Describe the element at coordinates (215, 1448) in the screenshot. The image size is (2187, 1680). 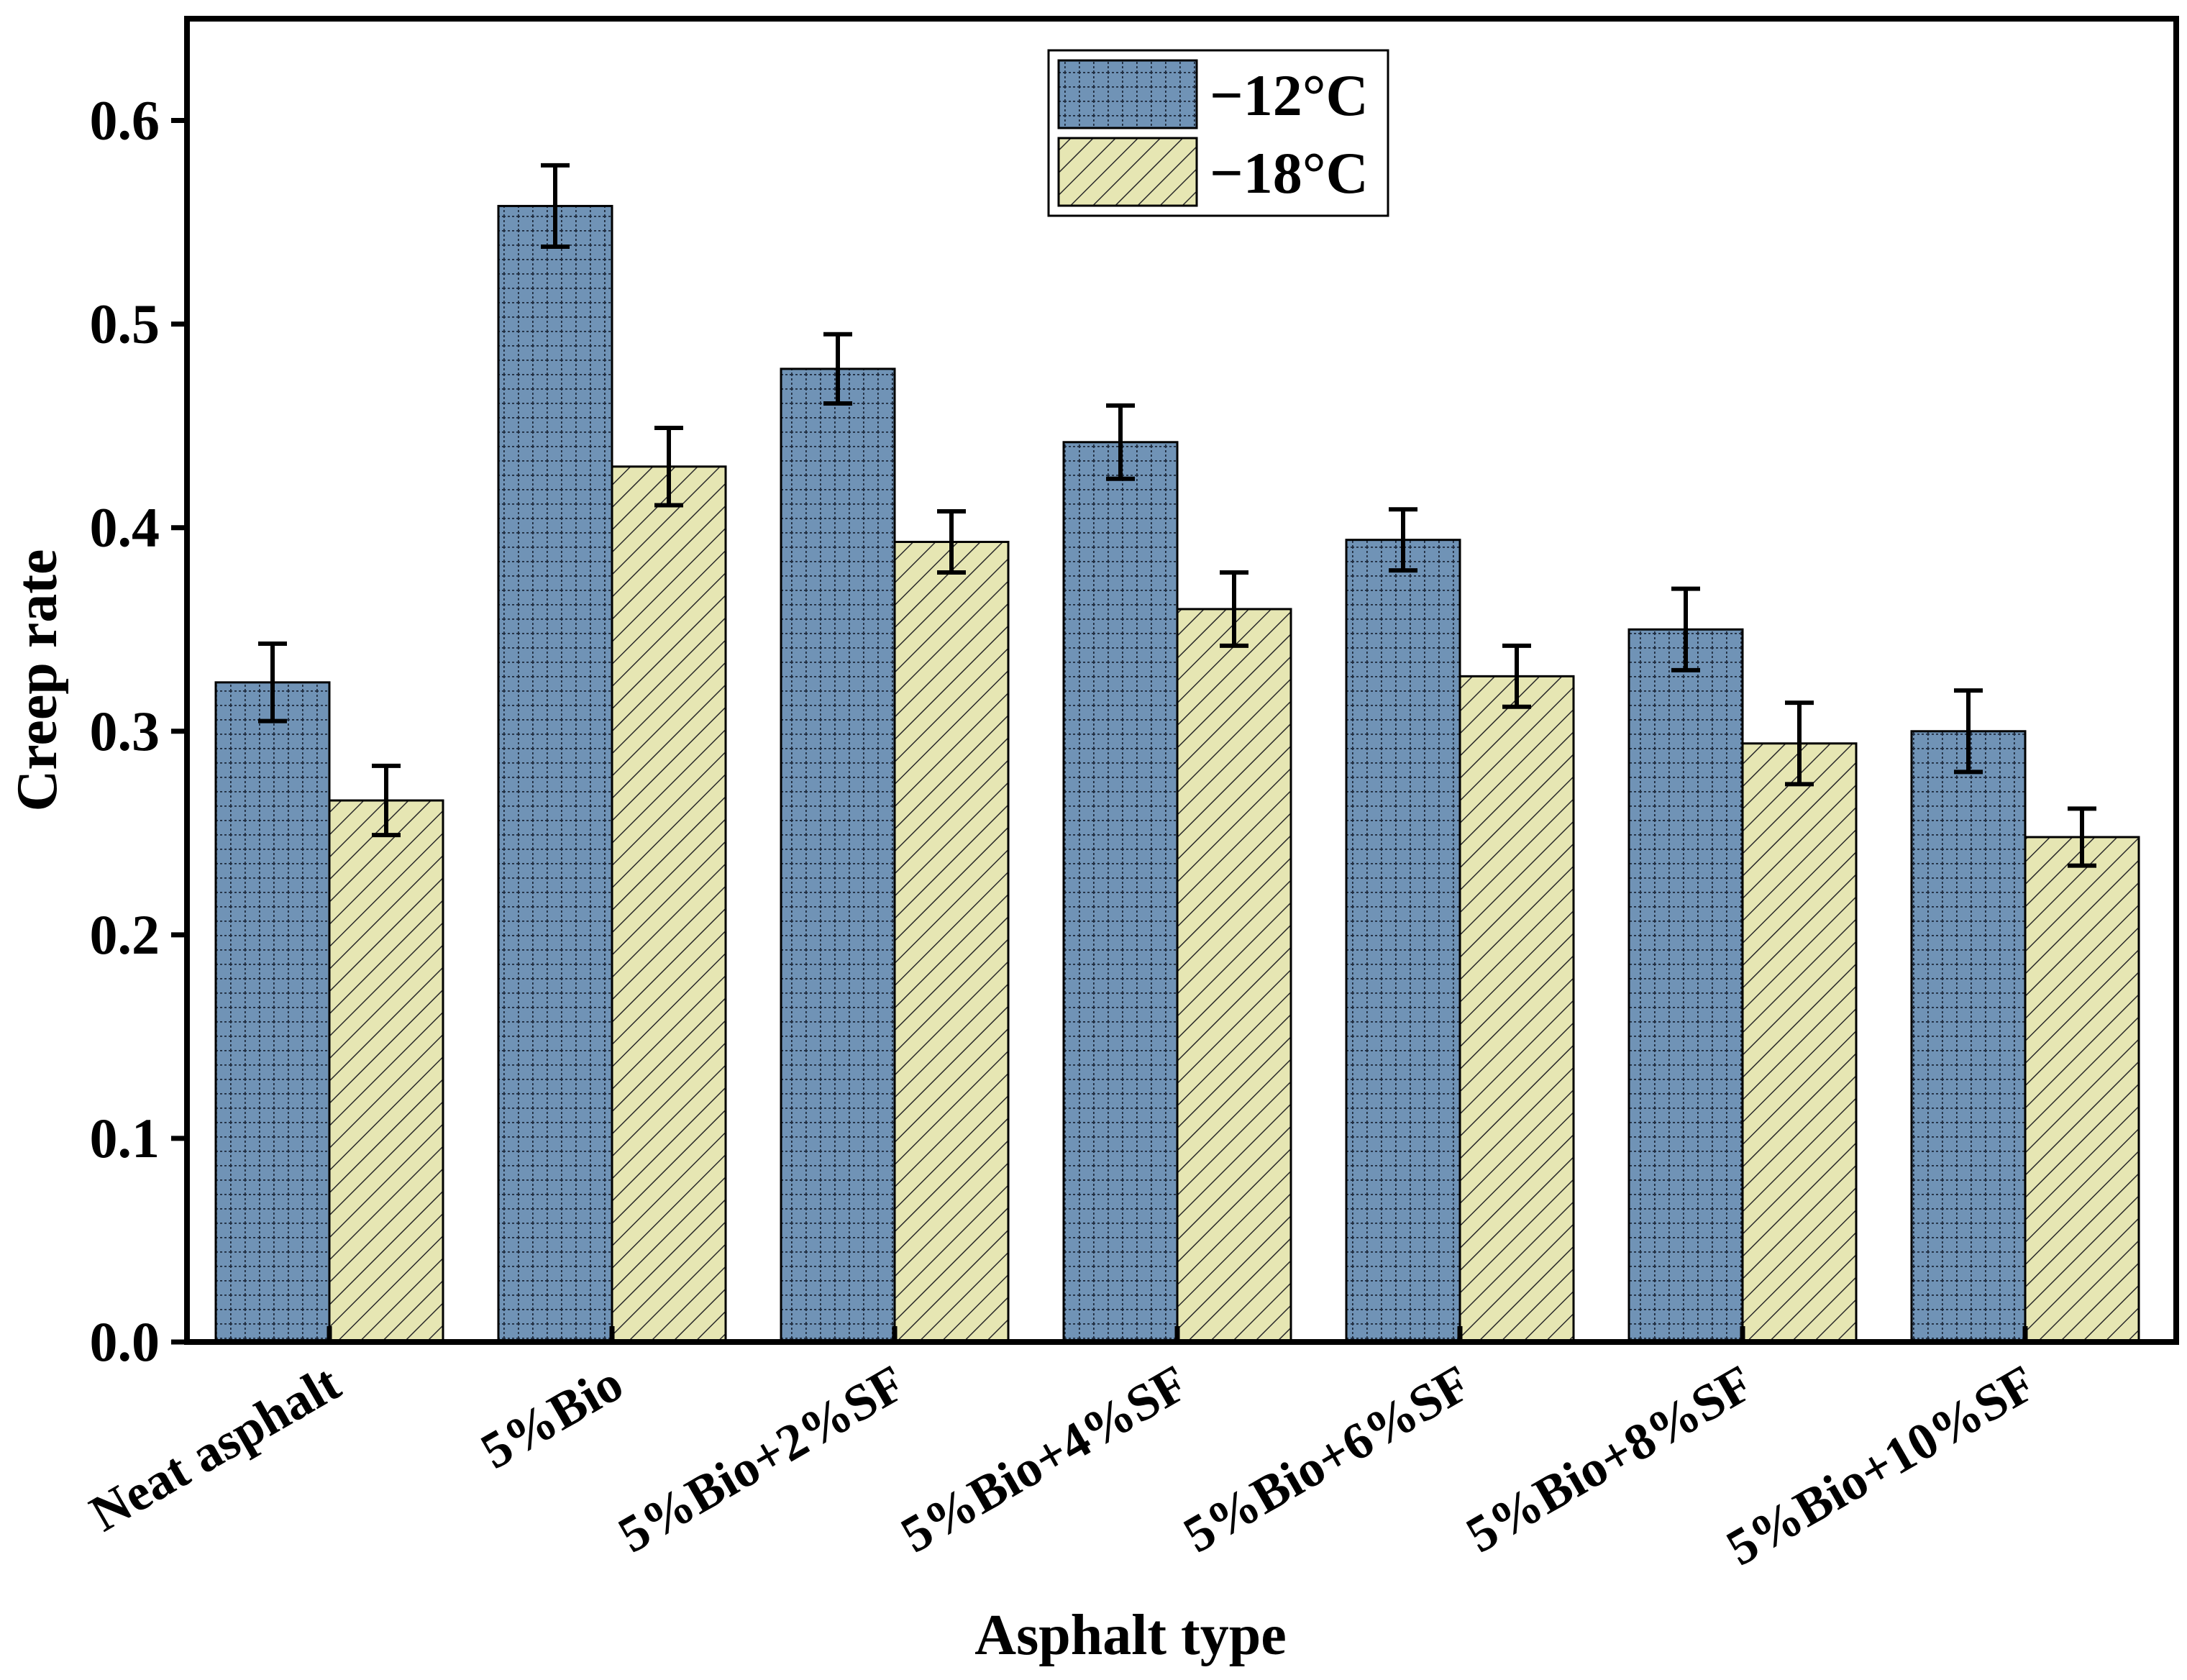
I see `x-tick-label-0: Neat asphalt` at that location.